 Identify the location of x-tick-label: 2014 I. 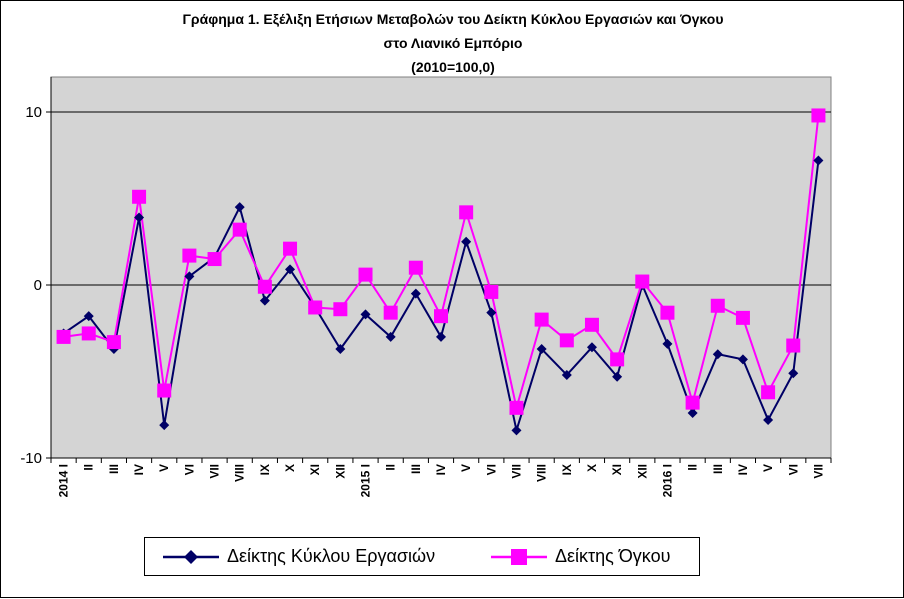
(64, 480).